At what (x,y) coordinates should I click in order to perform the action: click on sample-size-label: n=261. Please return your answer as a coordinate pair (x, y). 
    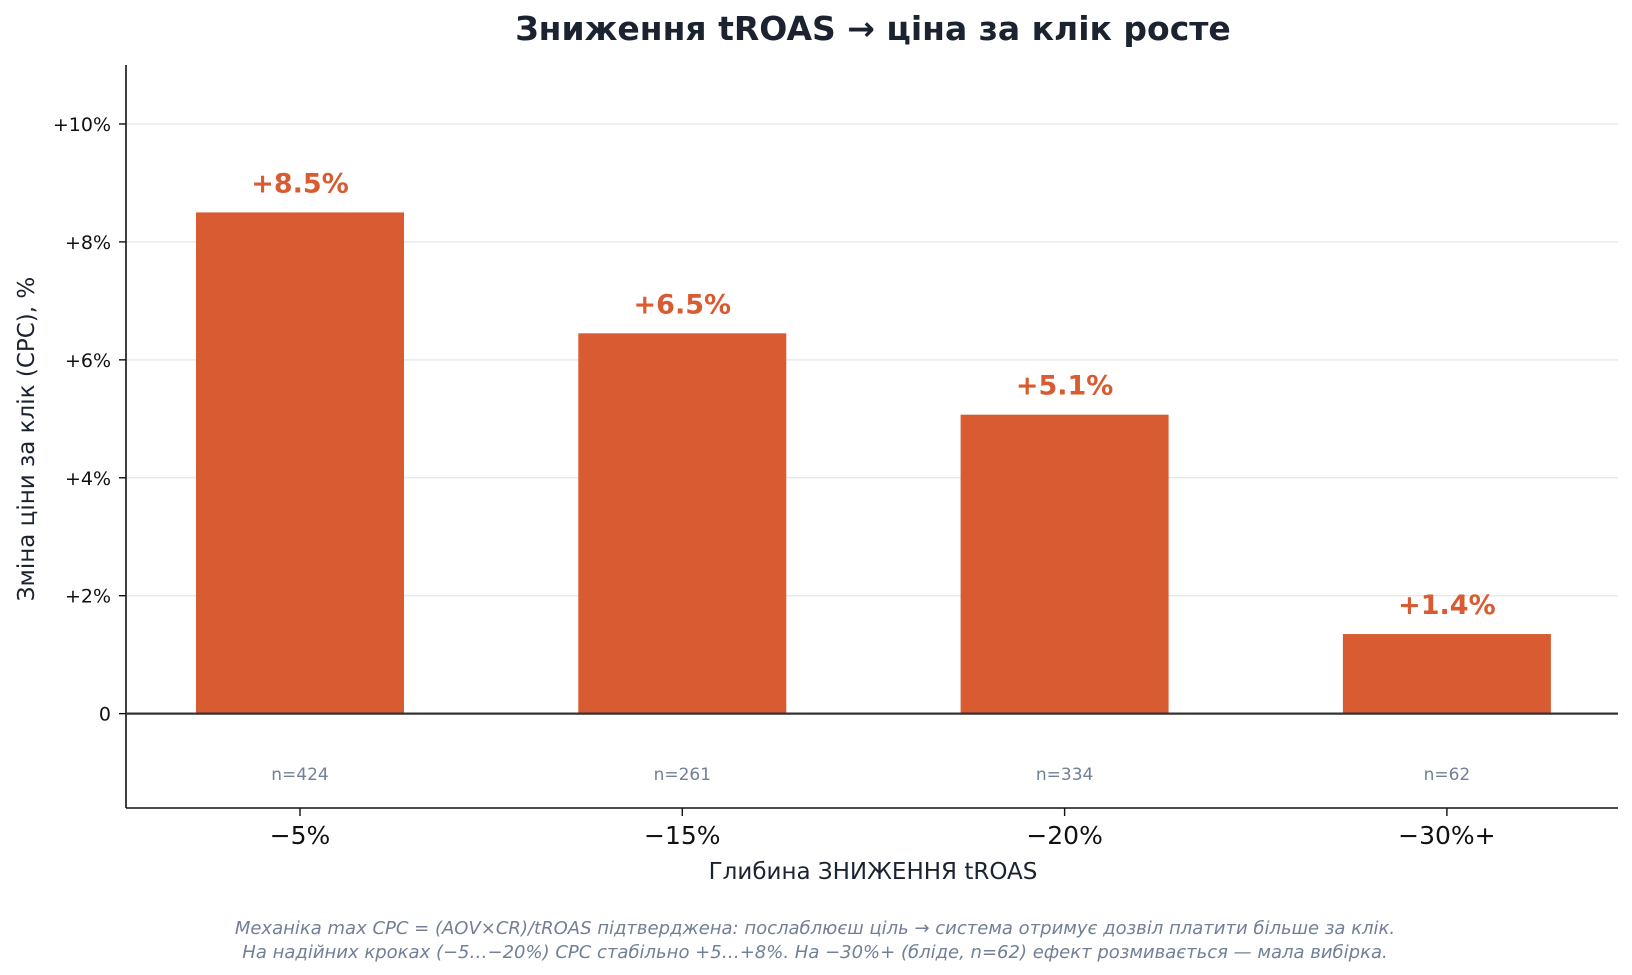
    Looking at the image, I should click on (682, 775).